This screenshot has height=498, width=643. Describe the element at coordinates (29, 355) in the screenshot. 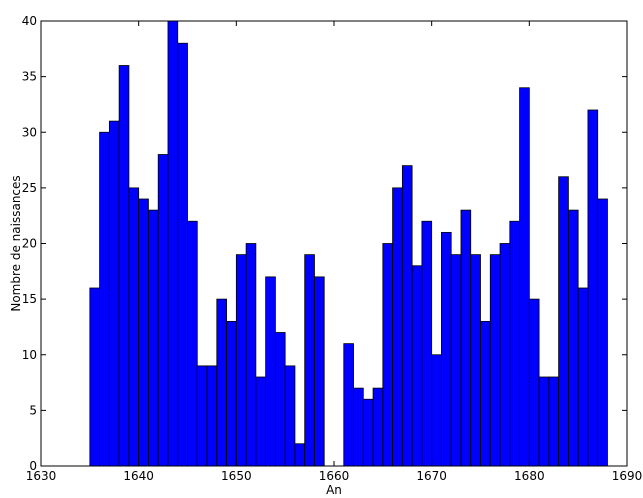

I see `y-tick-label: 10` at that location.